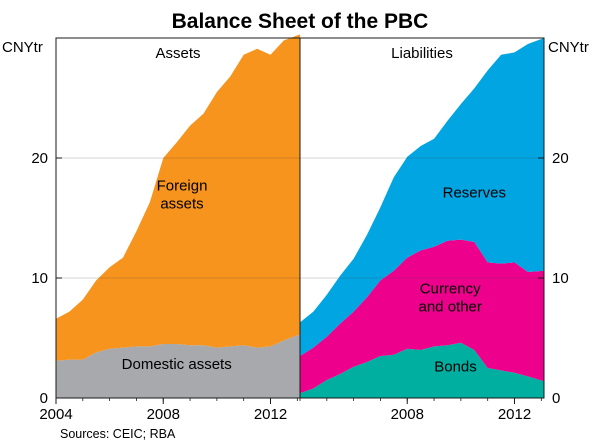  What do you see at coordinates (177, 53) in the screenshot?
I see `panel-title-assets: Assets` at bounding box center [177, 53].